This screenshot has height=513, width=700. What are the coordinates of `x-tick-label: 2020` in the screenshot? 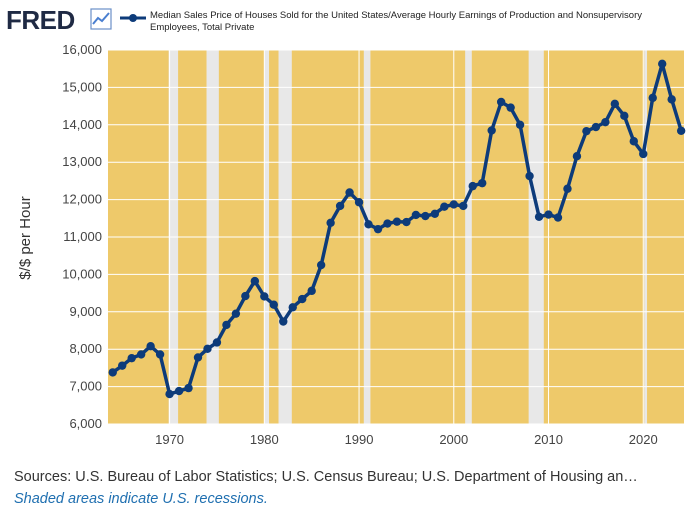 It's located at (643, 439).